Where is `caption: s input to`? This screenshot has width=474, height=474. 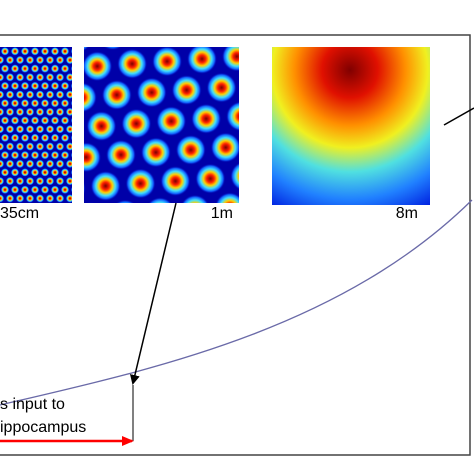 caption: s input to is located at coordinates (32, 404).